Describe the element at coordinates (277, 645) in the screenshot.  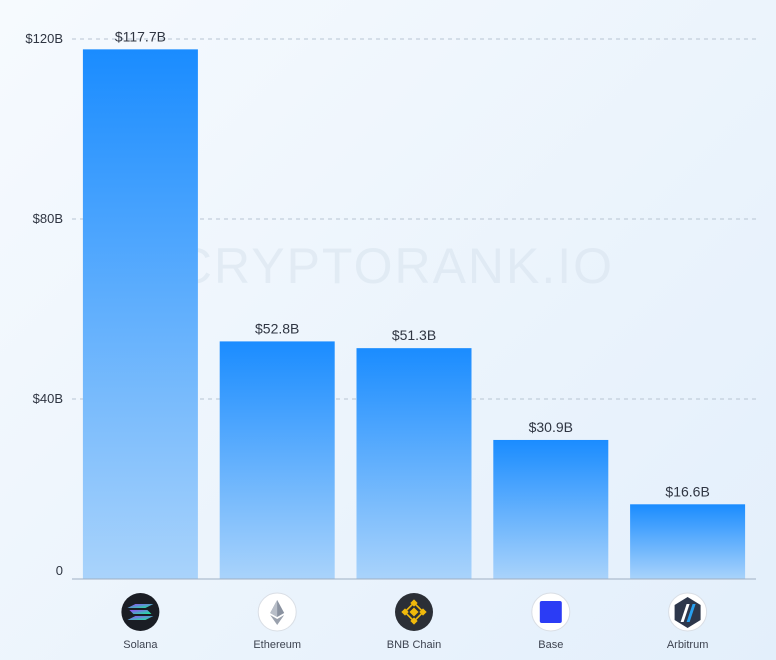
I see `x-tick-label: Ethereum` at that location.